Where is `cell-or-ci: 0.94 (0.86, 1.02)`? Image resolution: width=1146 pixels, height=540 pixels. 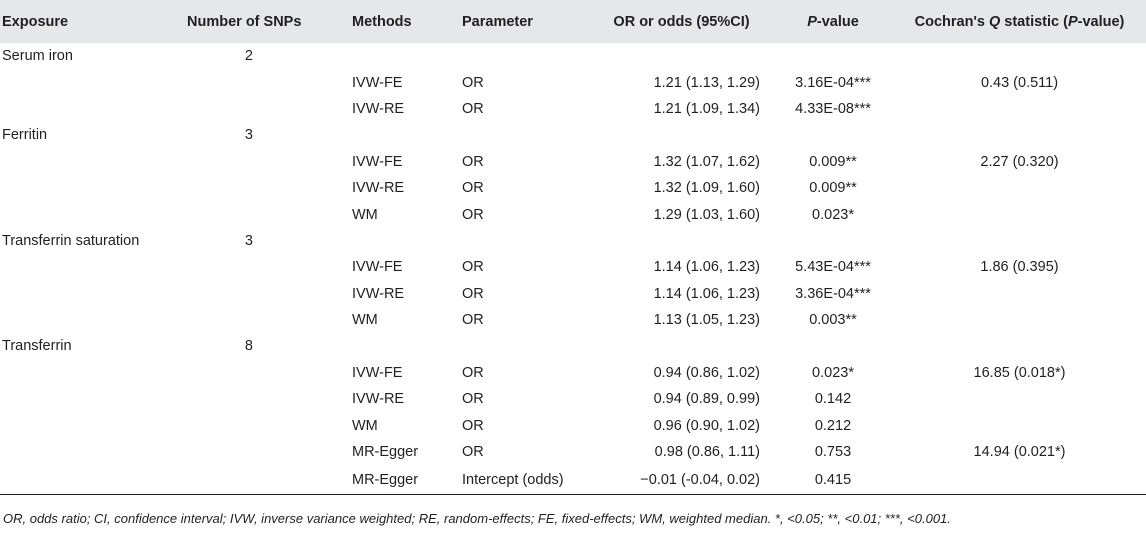
cell-or-ci: 0.94 (0.86, 1.02) is located at coordinates (706, 372).